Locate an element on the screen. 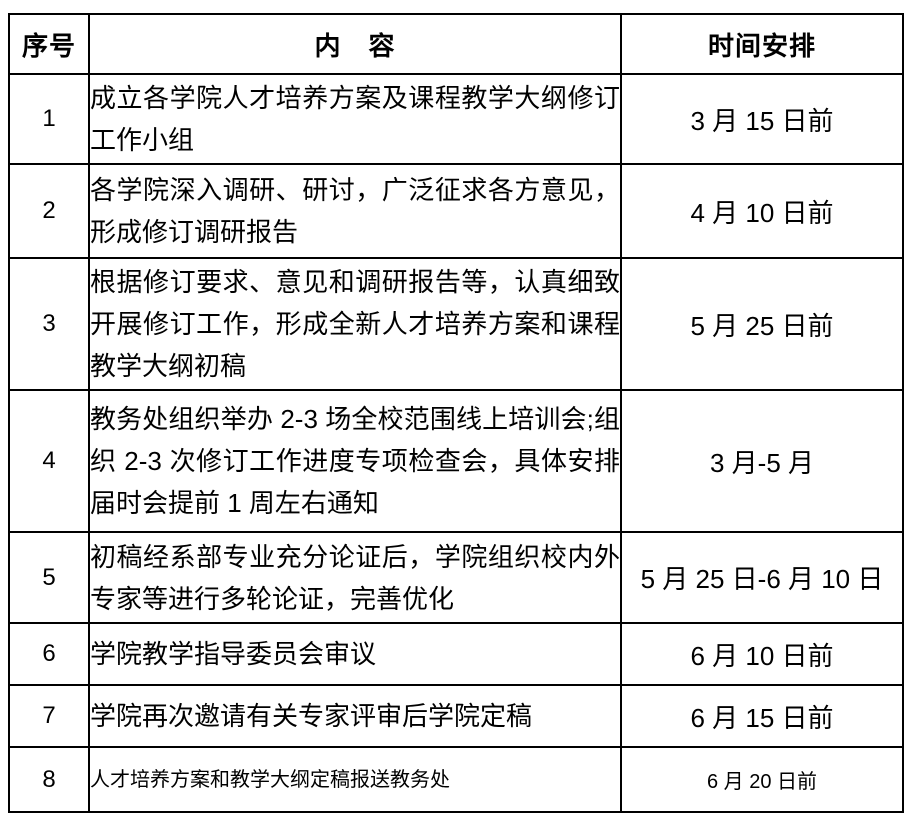  row-number: 3 is located at coordinates (49, 324).